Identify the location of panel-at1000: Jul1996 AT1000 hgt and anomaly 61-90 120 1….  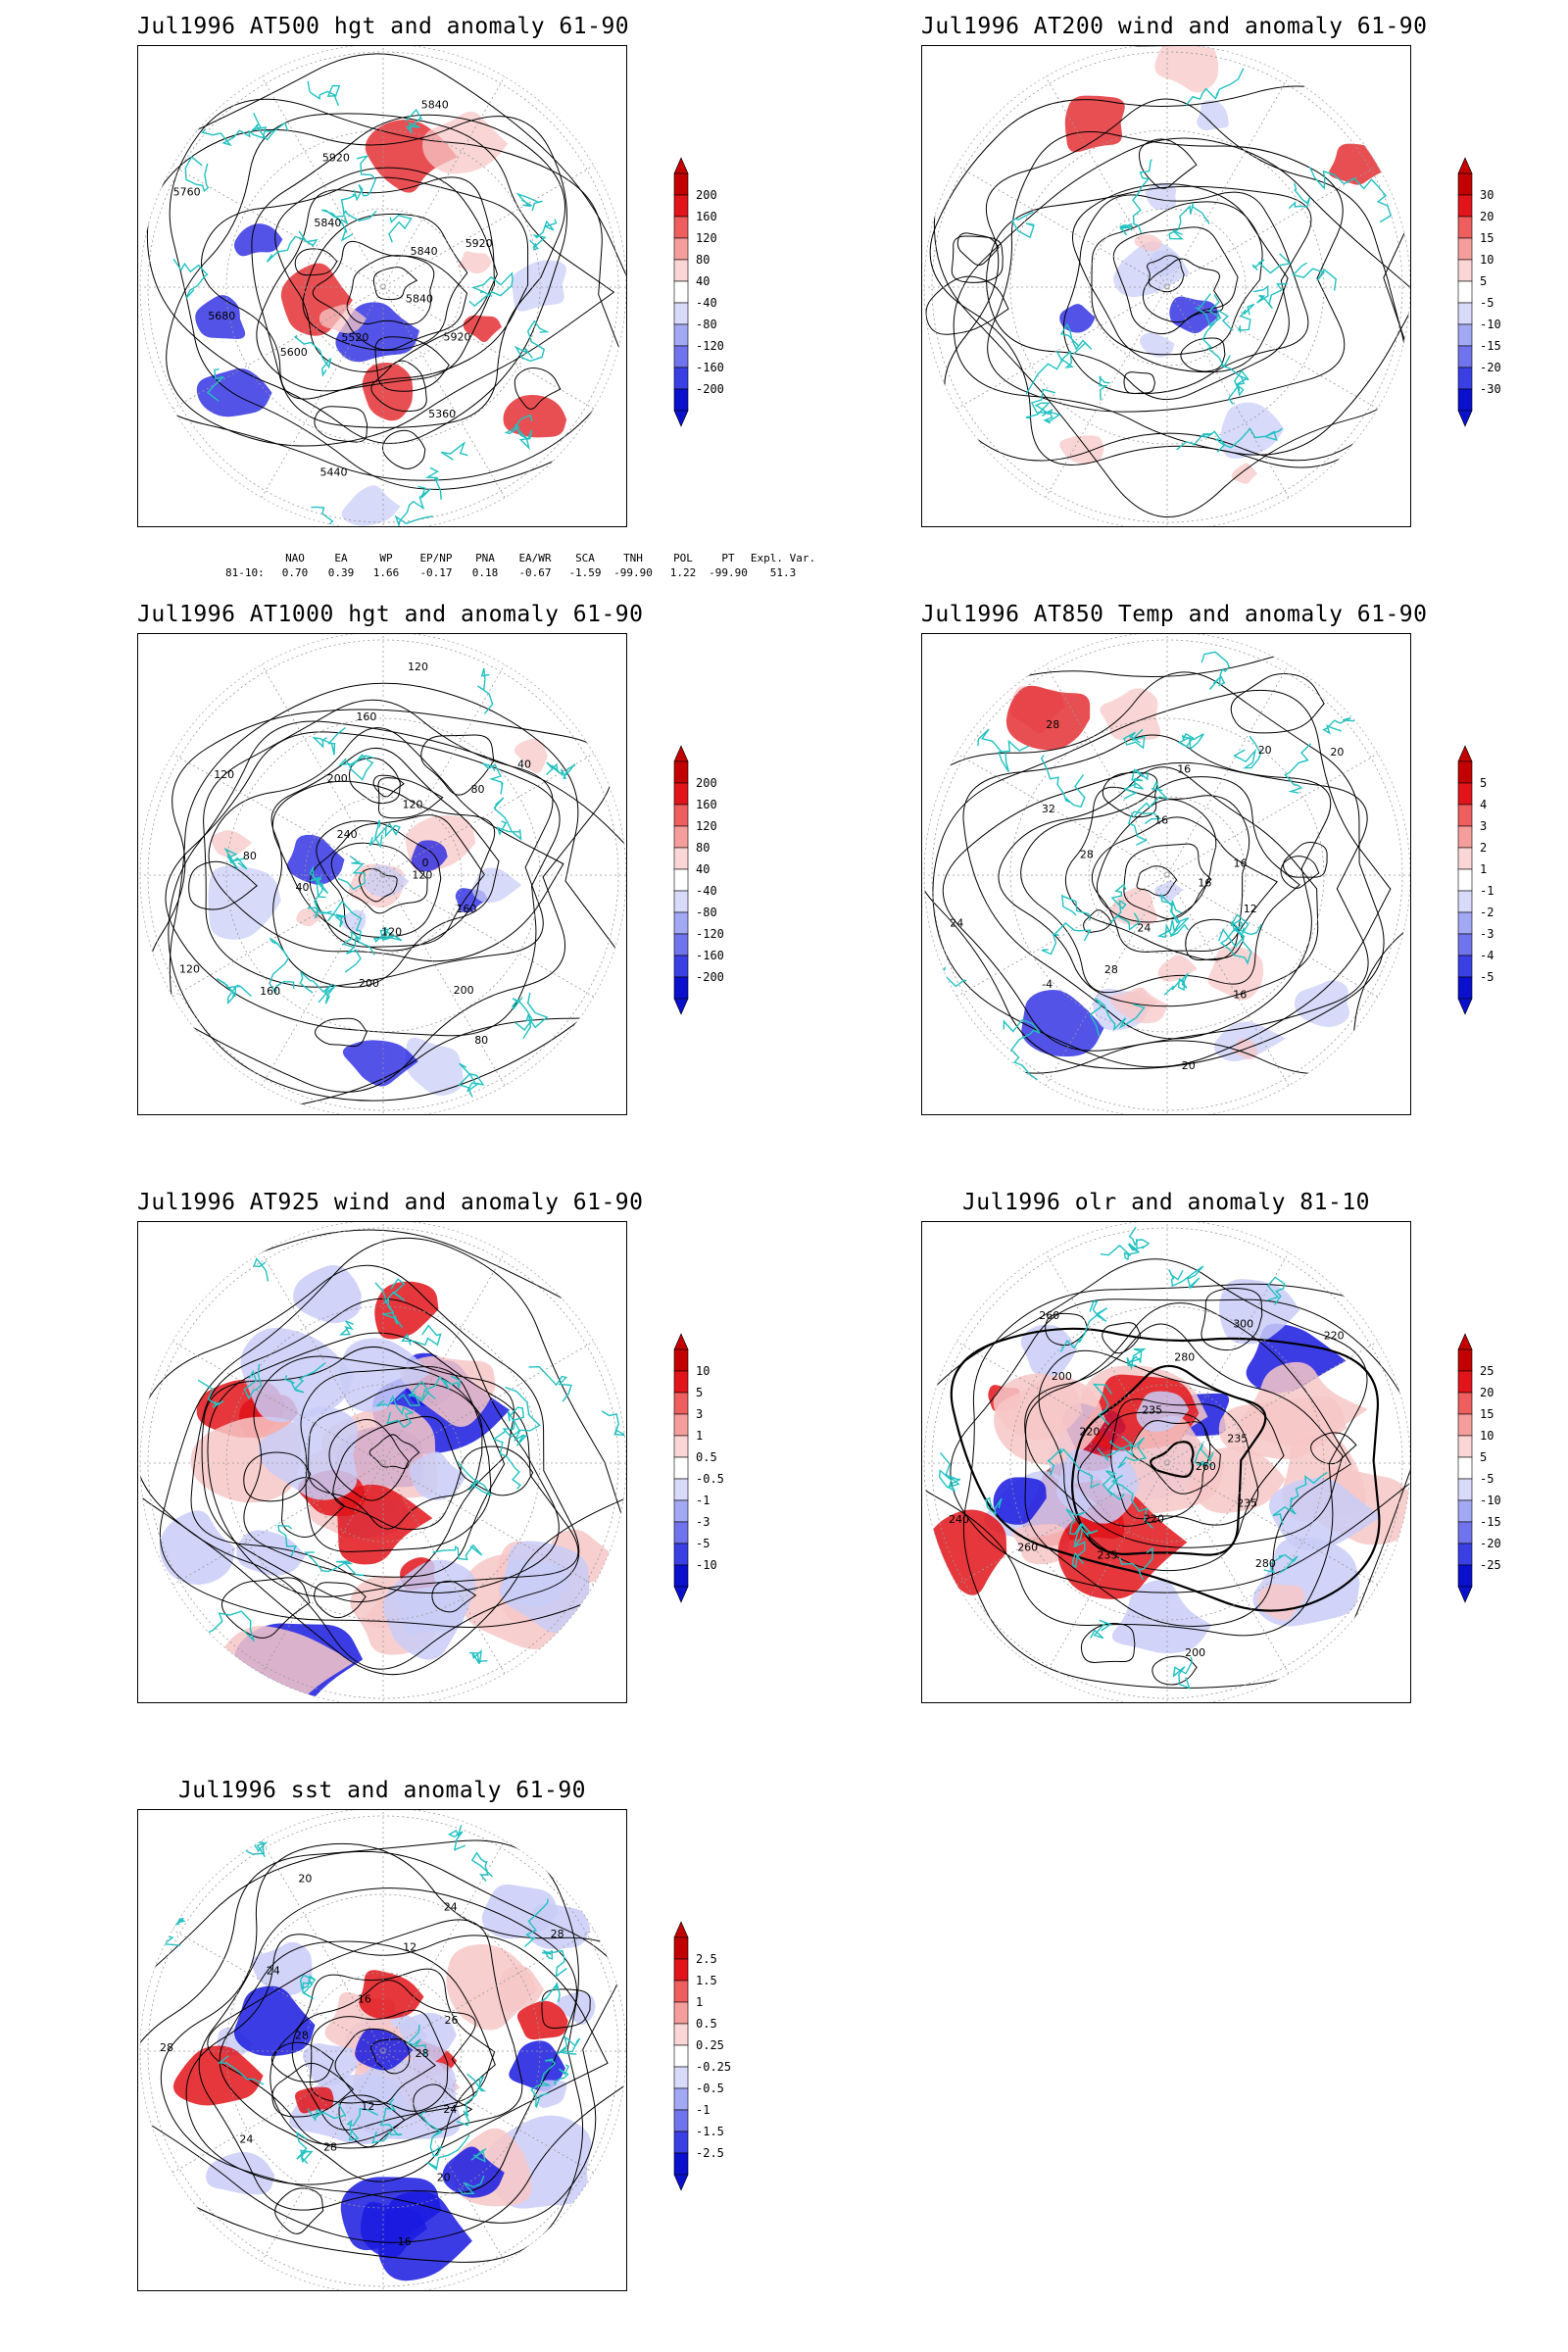
(450, 876).